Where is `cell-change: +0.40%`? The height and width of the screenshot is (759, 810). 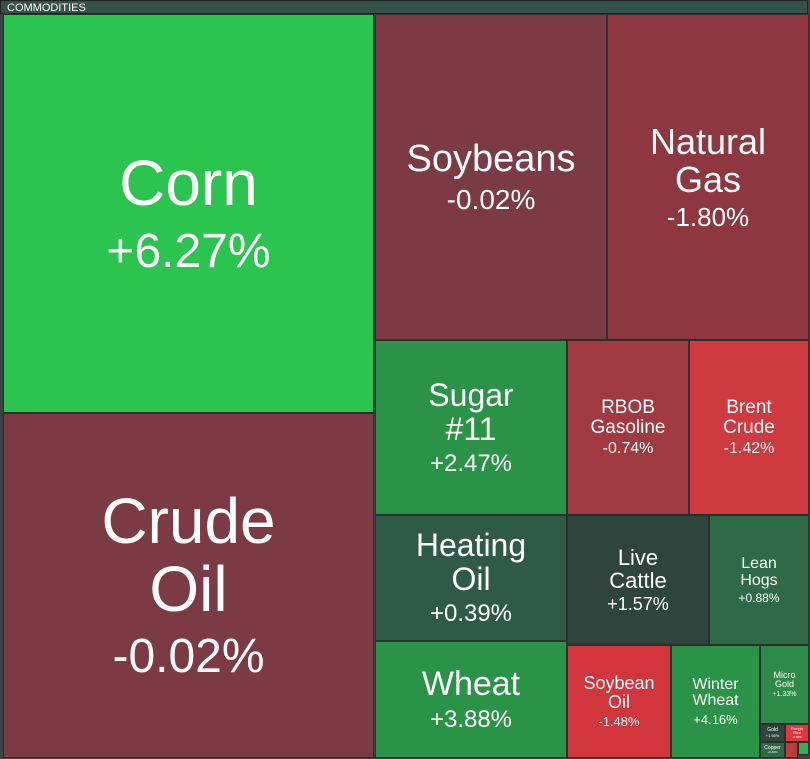 cell-change: +0.40% is located at coordinates (772, 752).